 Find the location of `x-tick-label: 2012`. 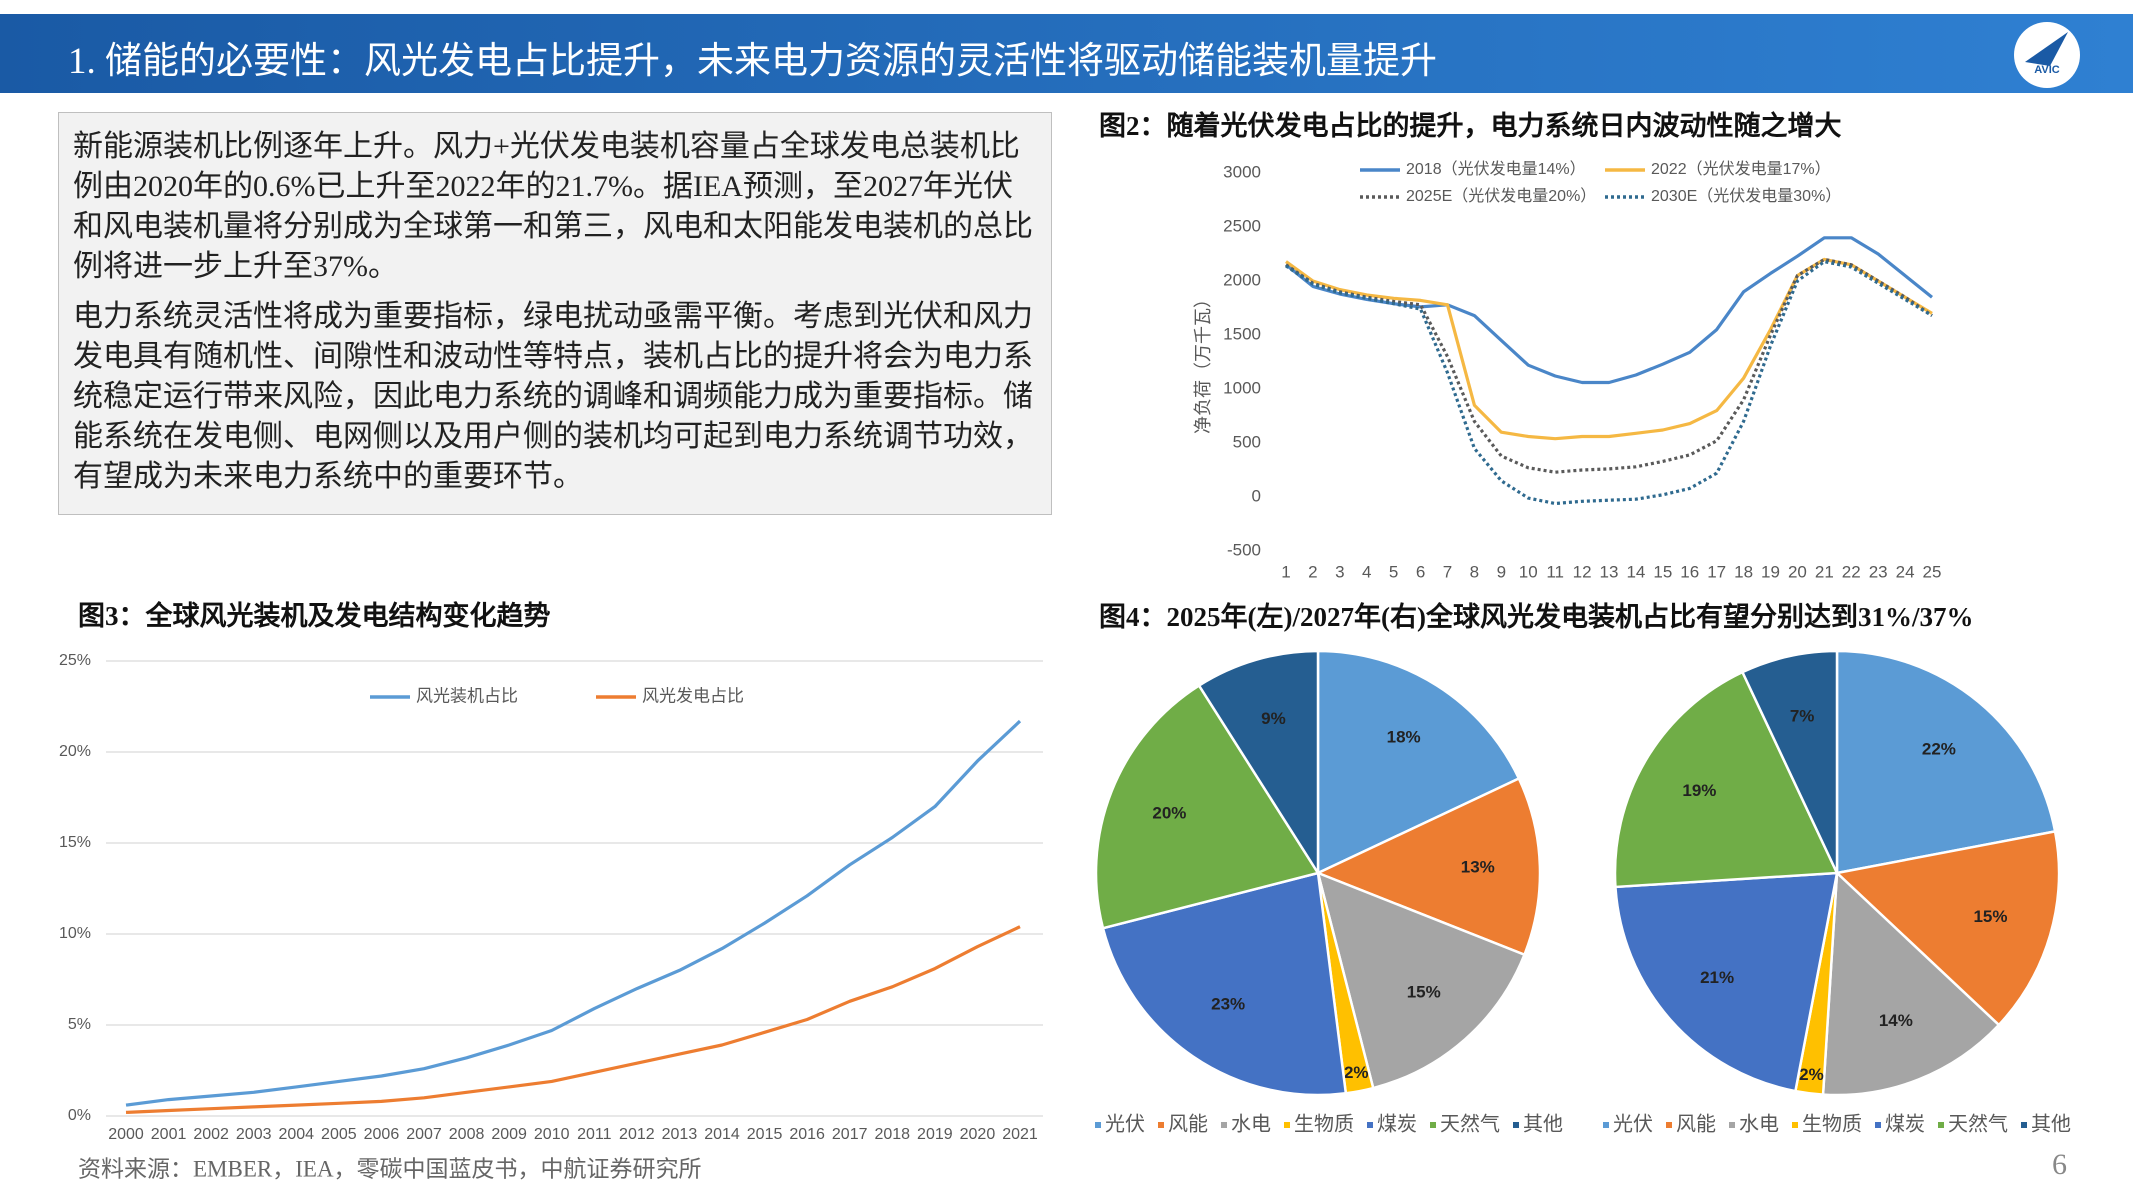

x-tick-label: 2012 is located at coordinates (637, 1134).